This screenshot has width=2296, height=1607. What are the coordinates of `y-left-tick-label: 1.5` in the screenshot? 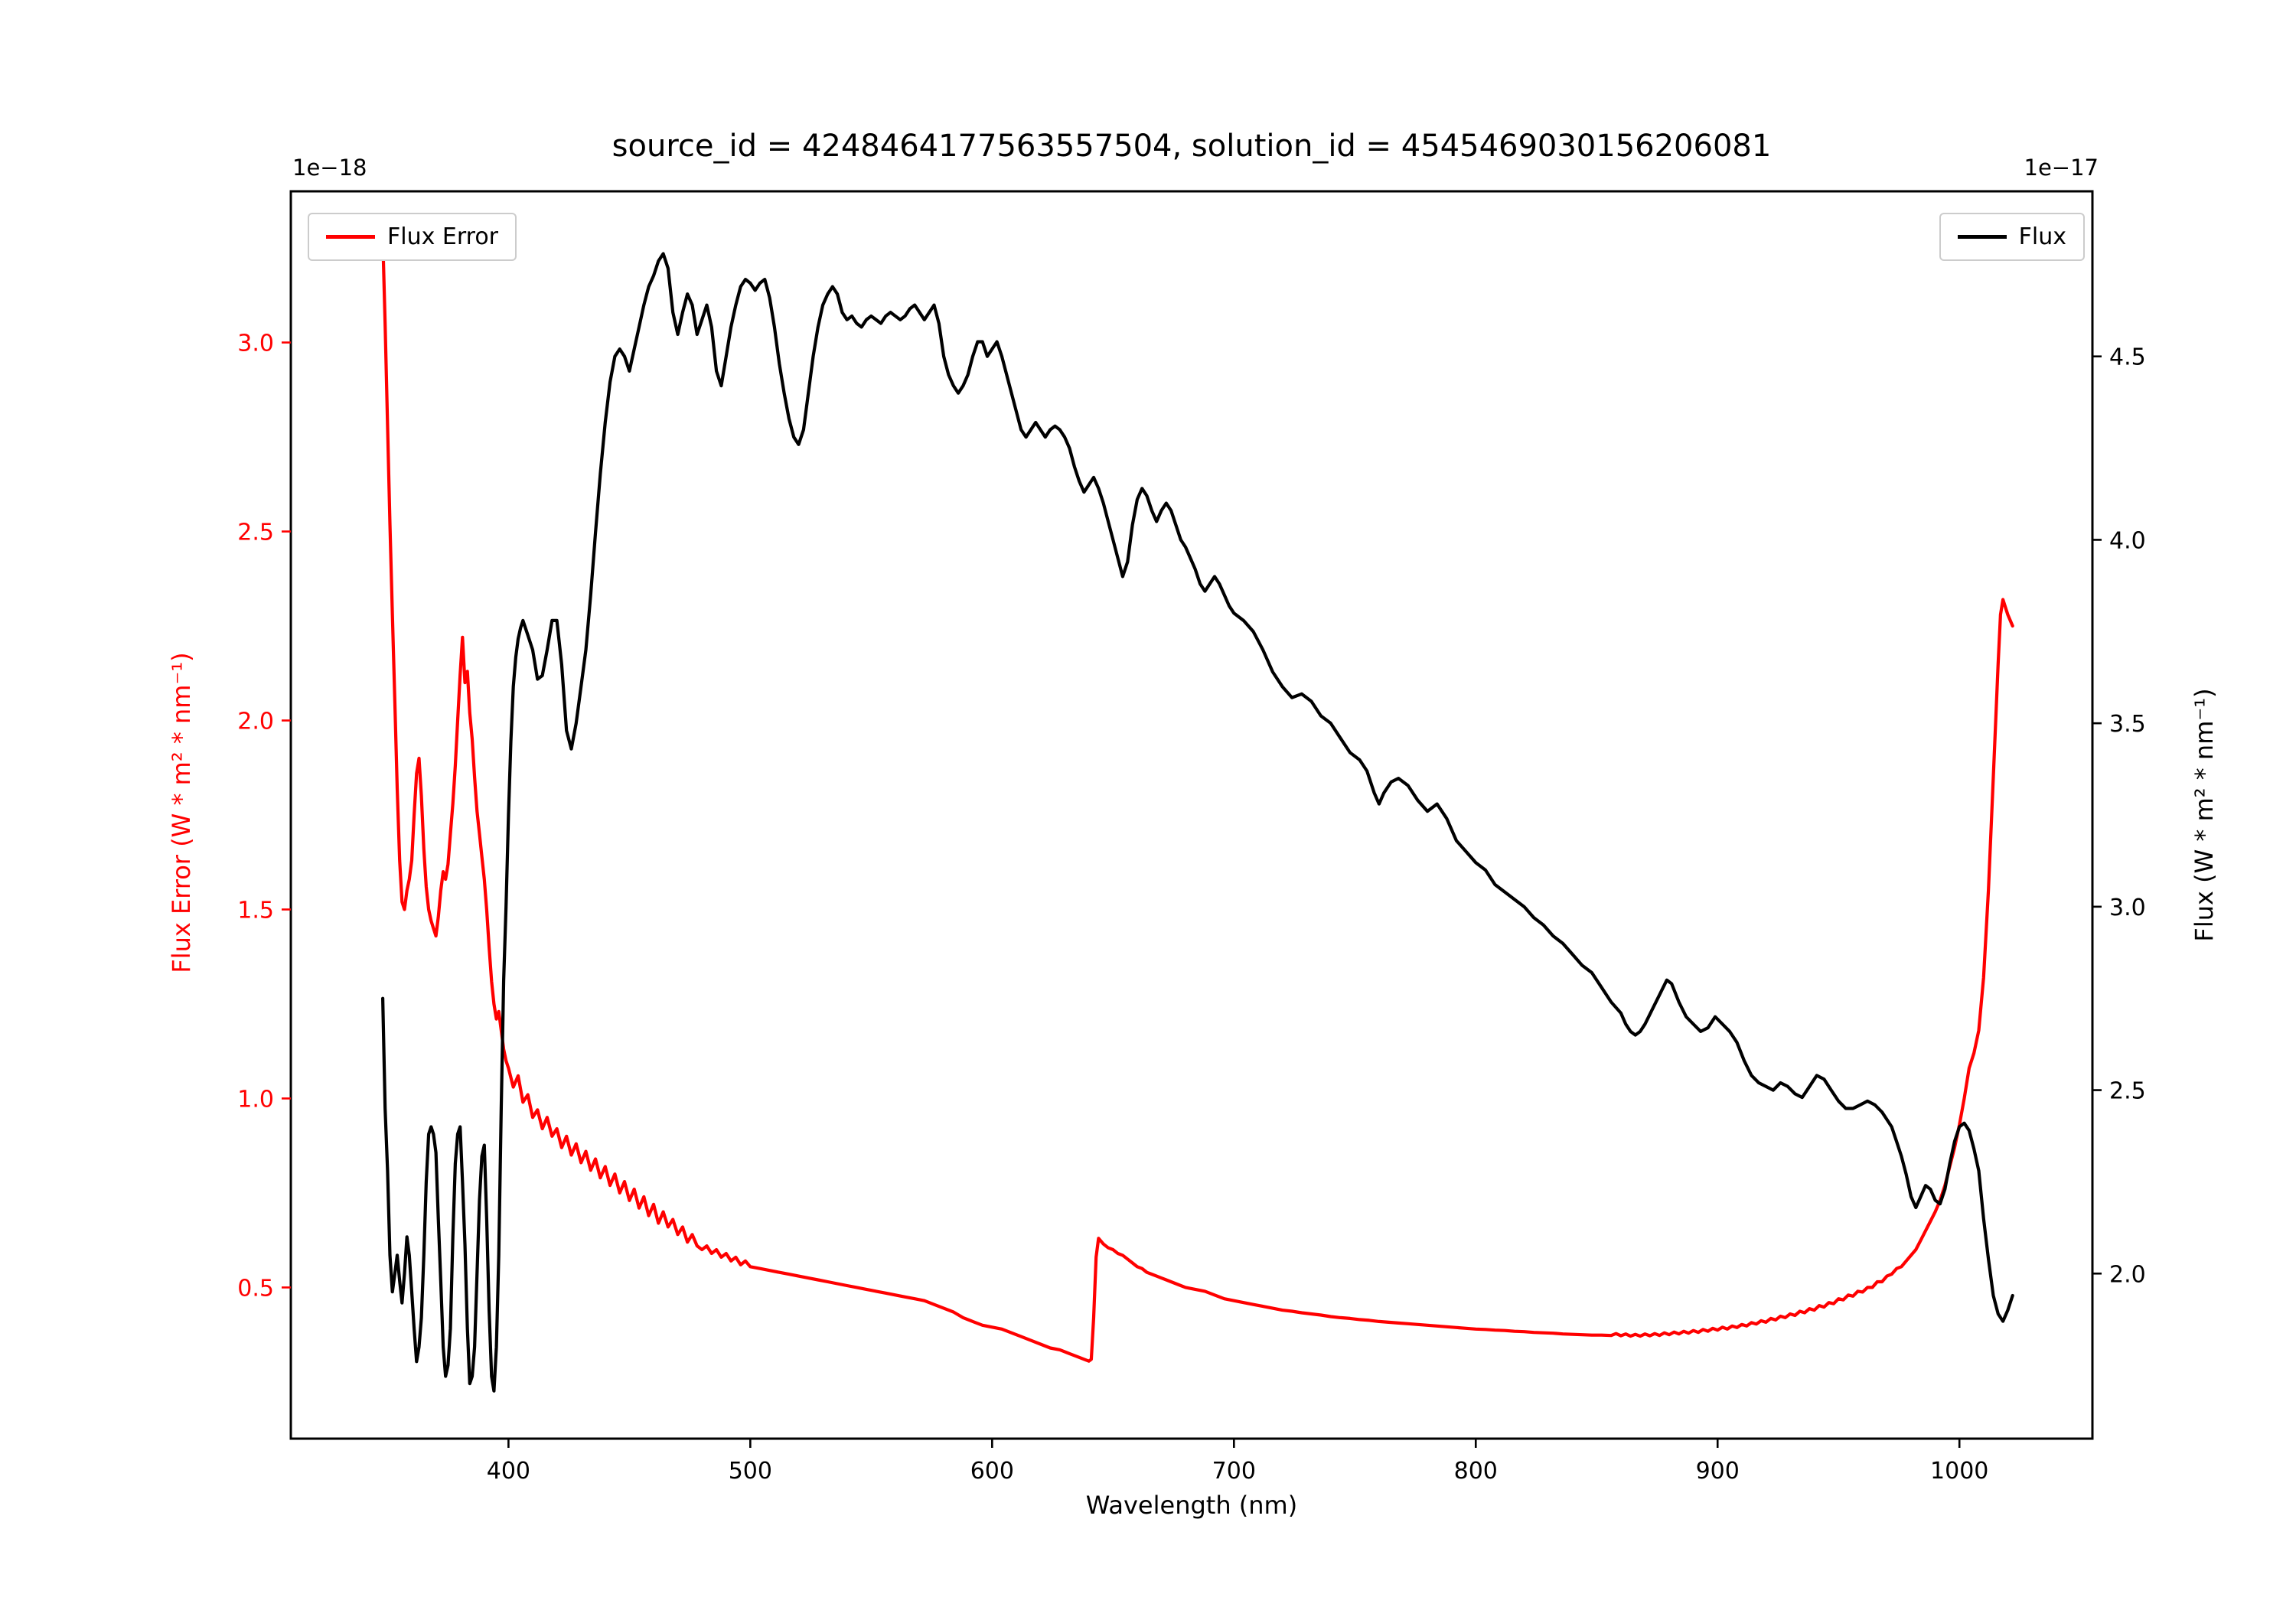 It's located at (255, 911).